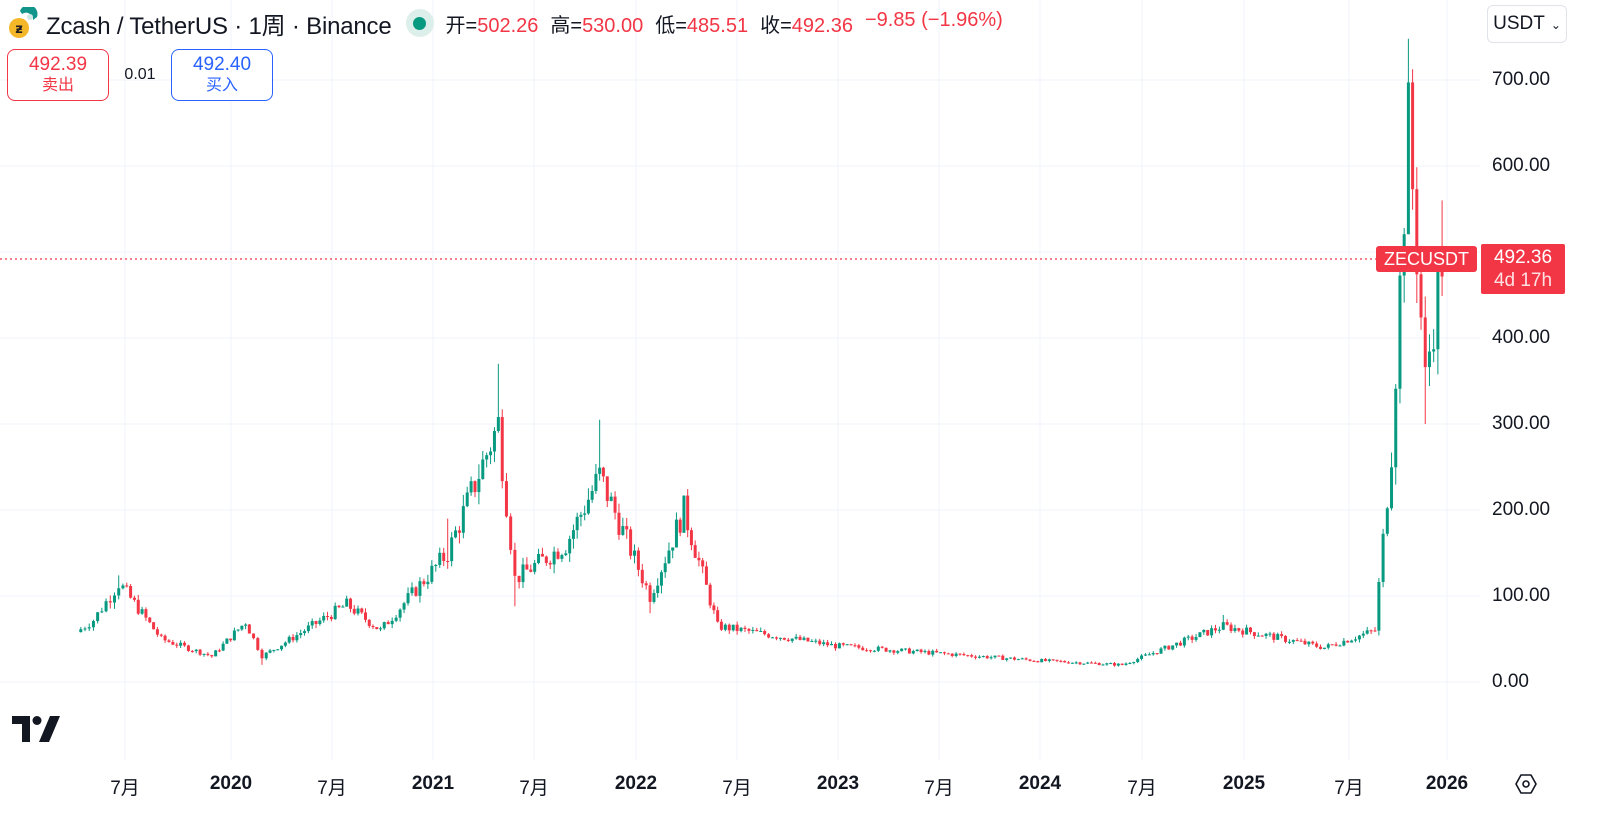  I want to click on symbol-title: Zcash / TetherUS · 1周 · Binance, so click(219, 26).